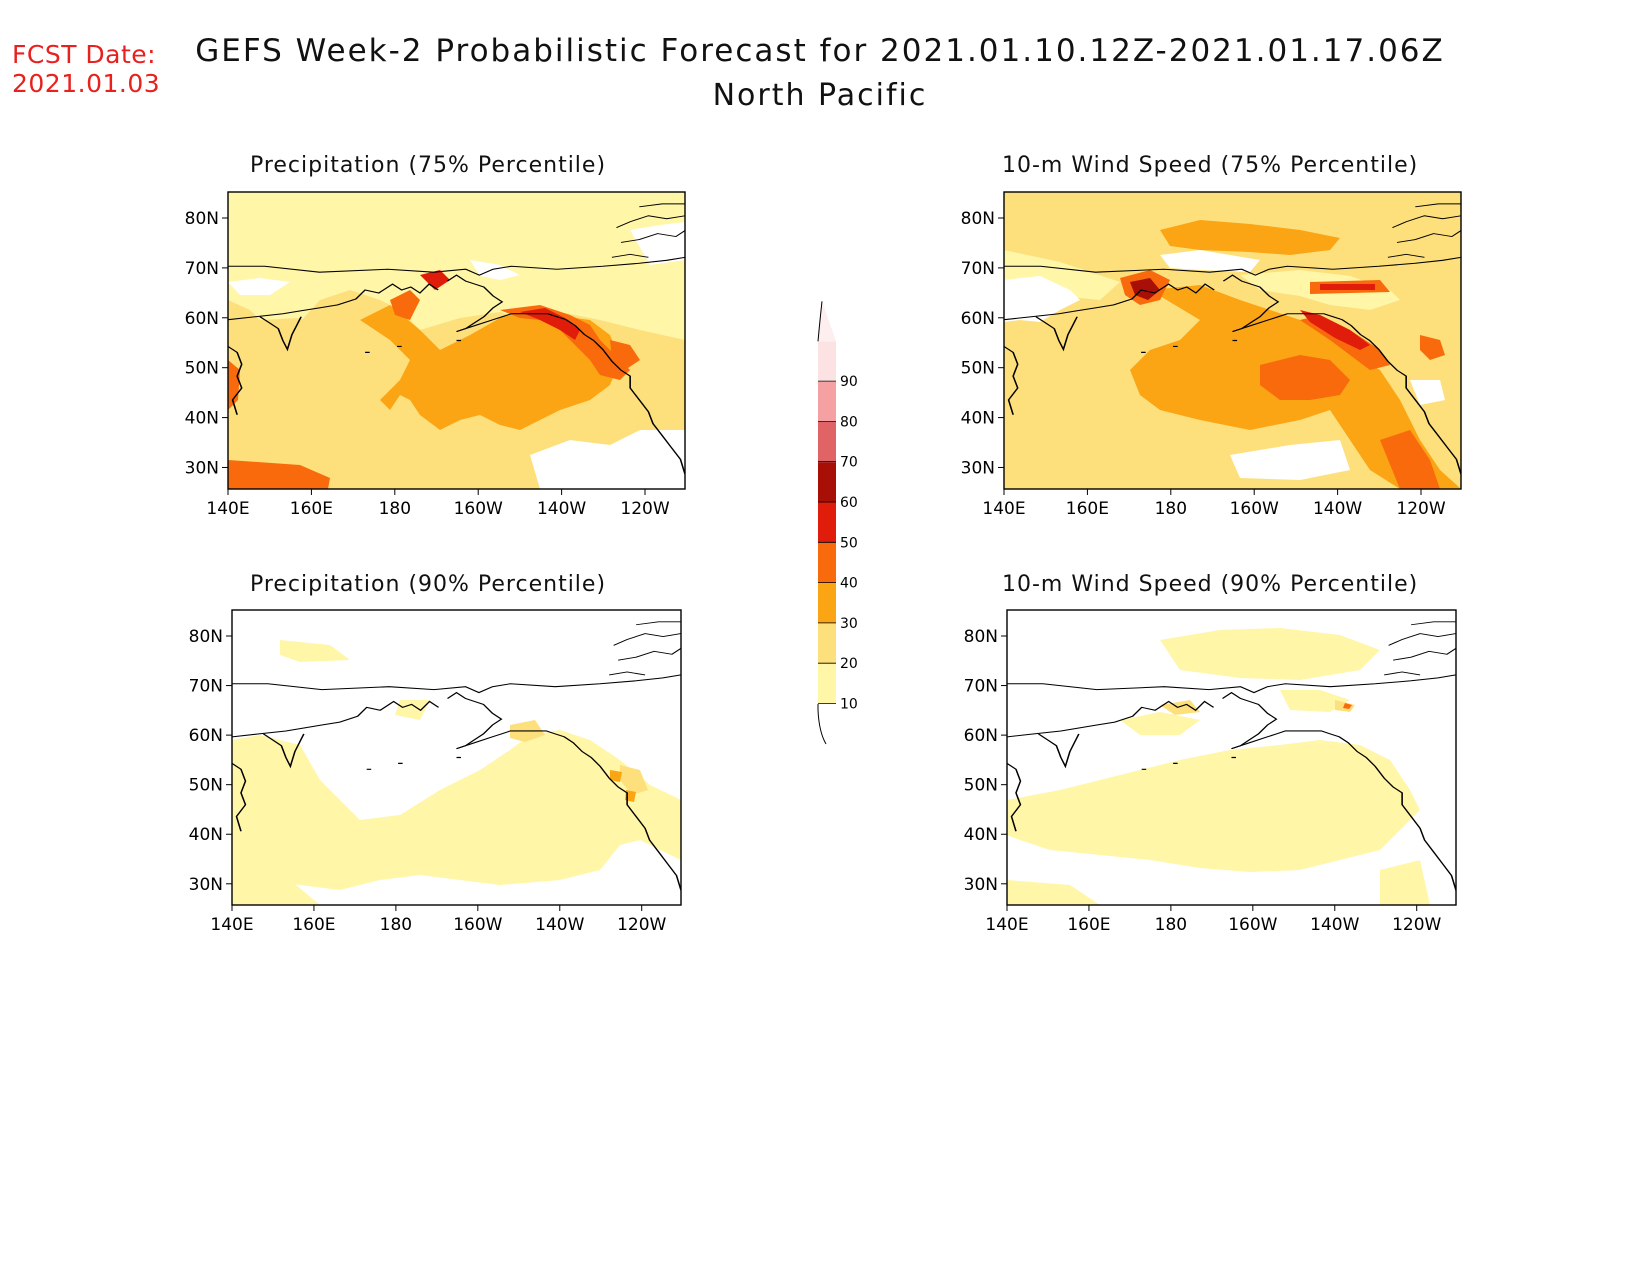  What do you see at coordinates (1210, 584) in the screenshot?
I see `panel-title-wind-90: 10-m Wind Speed (90% Percentile)` at bounding box center [1210, 584].